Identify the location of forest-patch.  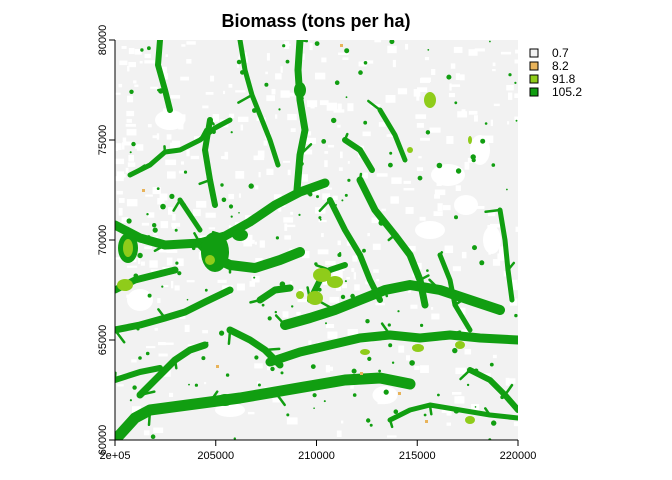
(300, 90).